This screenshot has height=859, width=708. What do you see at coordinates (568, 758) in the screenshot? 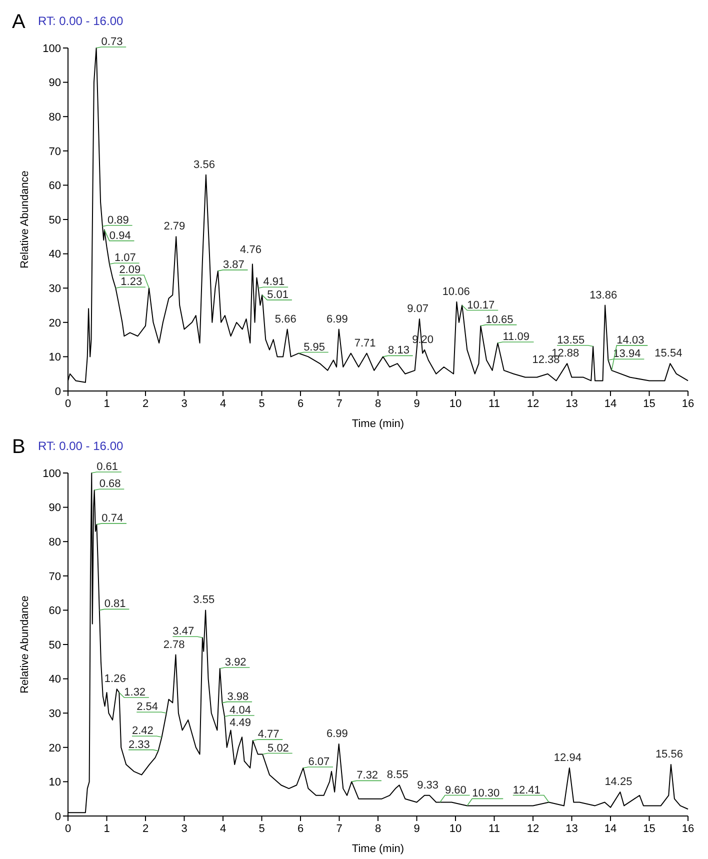
I see `annotation: 12.94` at bounding box center [568, 758].